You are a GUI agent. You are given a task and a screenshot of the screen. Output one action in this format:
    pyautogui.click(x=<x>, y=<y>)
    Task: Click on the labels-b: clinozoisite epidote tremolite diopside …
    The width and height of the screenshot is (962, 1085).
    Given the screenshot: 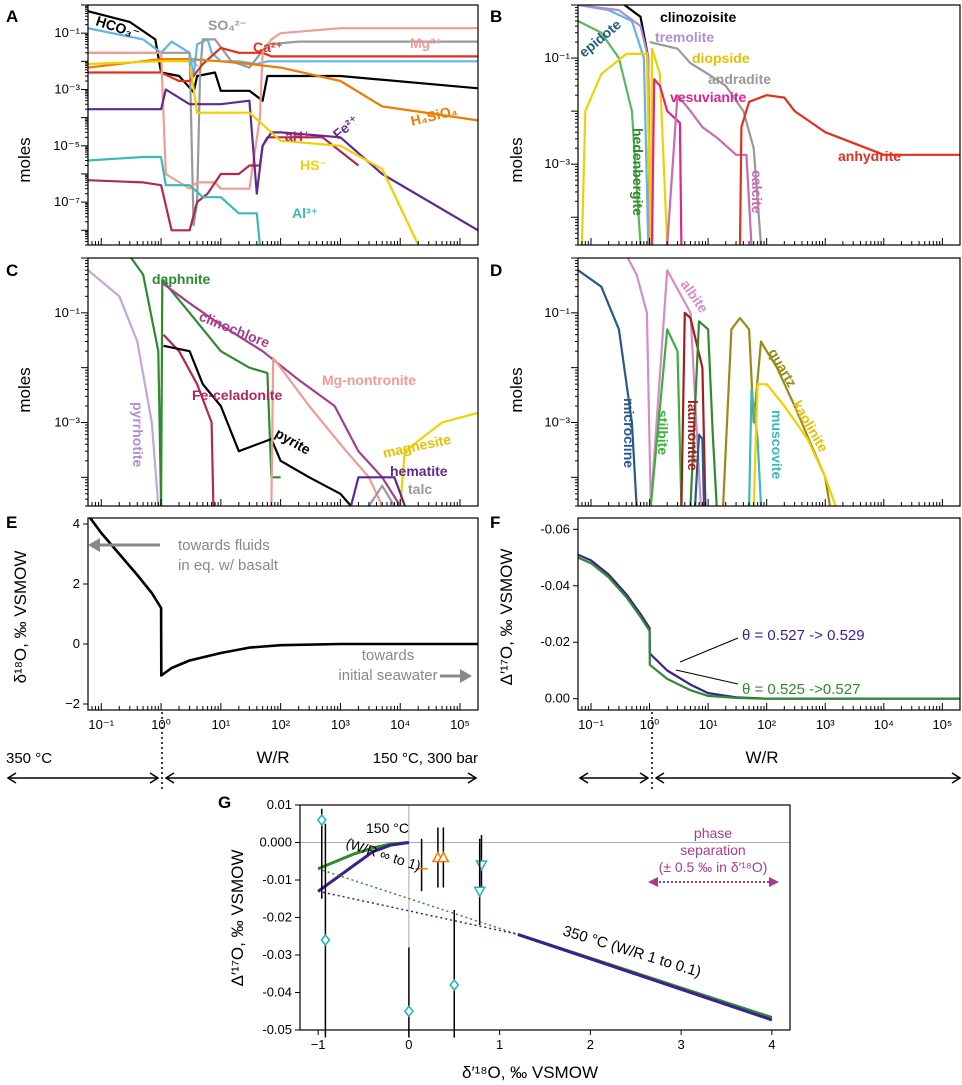 What is the action you would take?
    pyautogui.click(x=739, y=112)
    